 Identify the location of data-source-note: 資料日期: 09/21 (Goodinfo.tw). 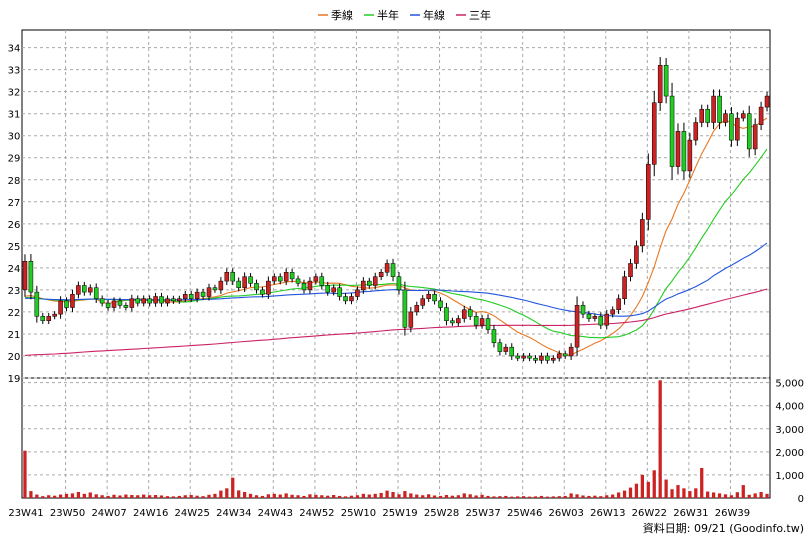
(723, 528).